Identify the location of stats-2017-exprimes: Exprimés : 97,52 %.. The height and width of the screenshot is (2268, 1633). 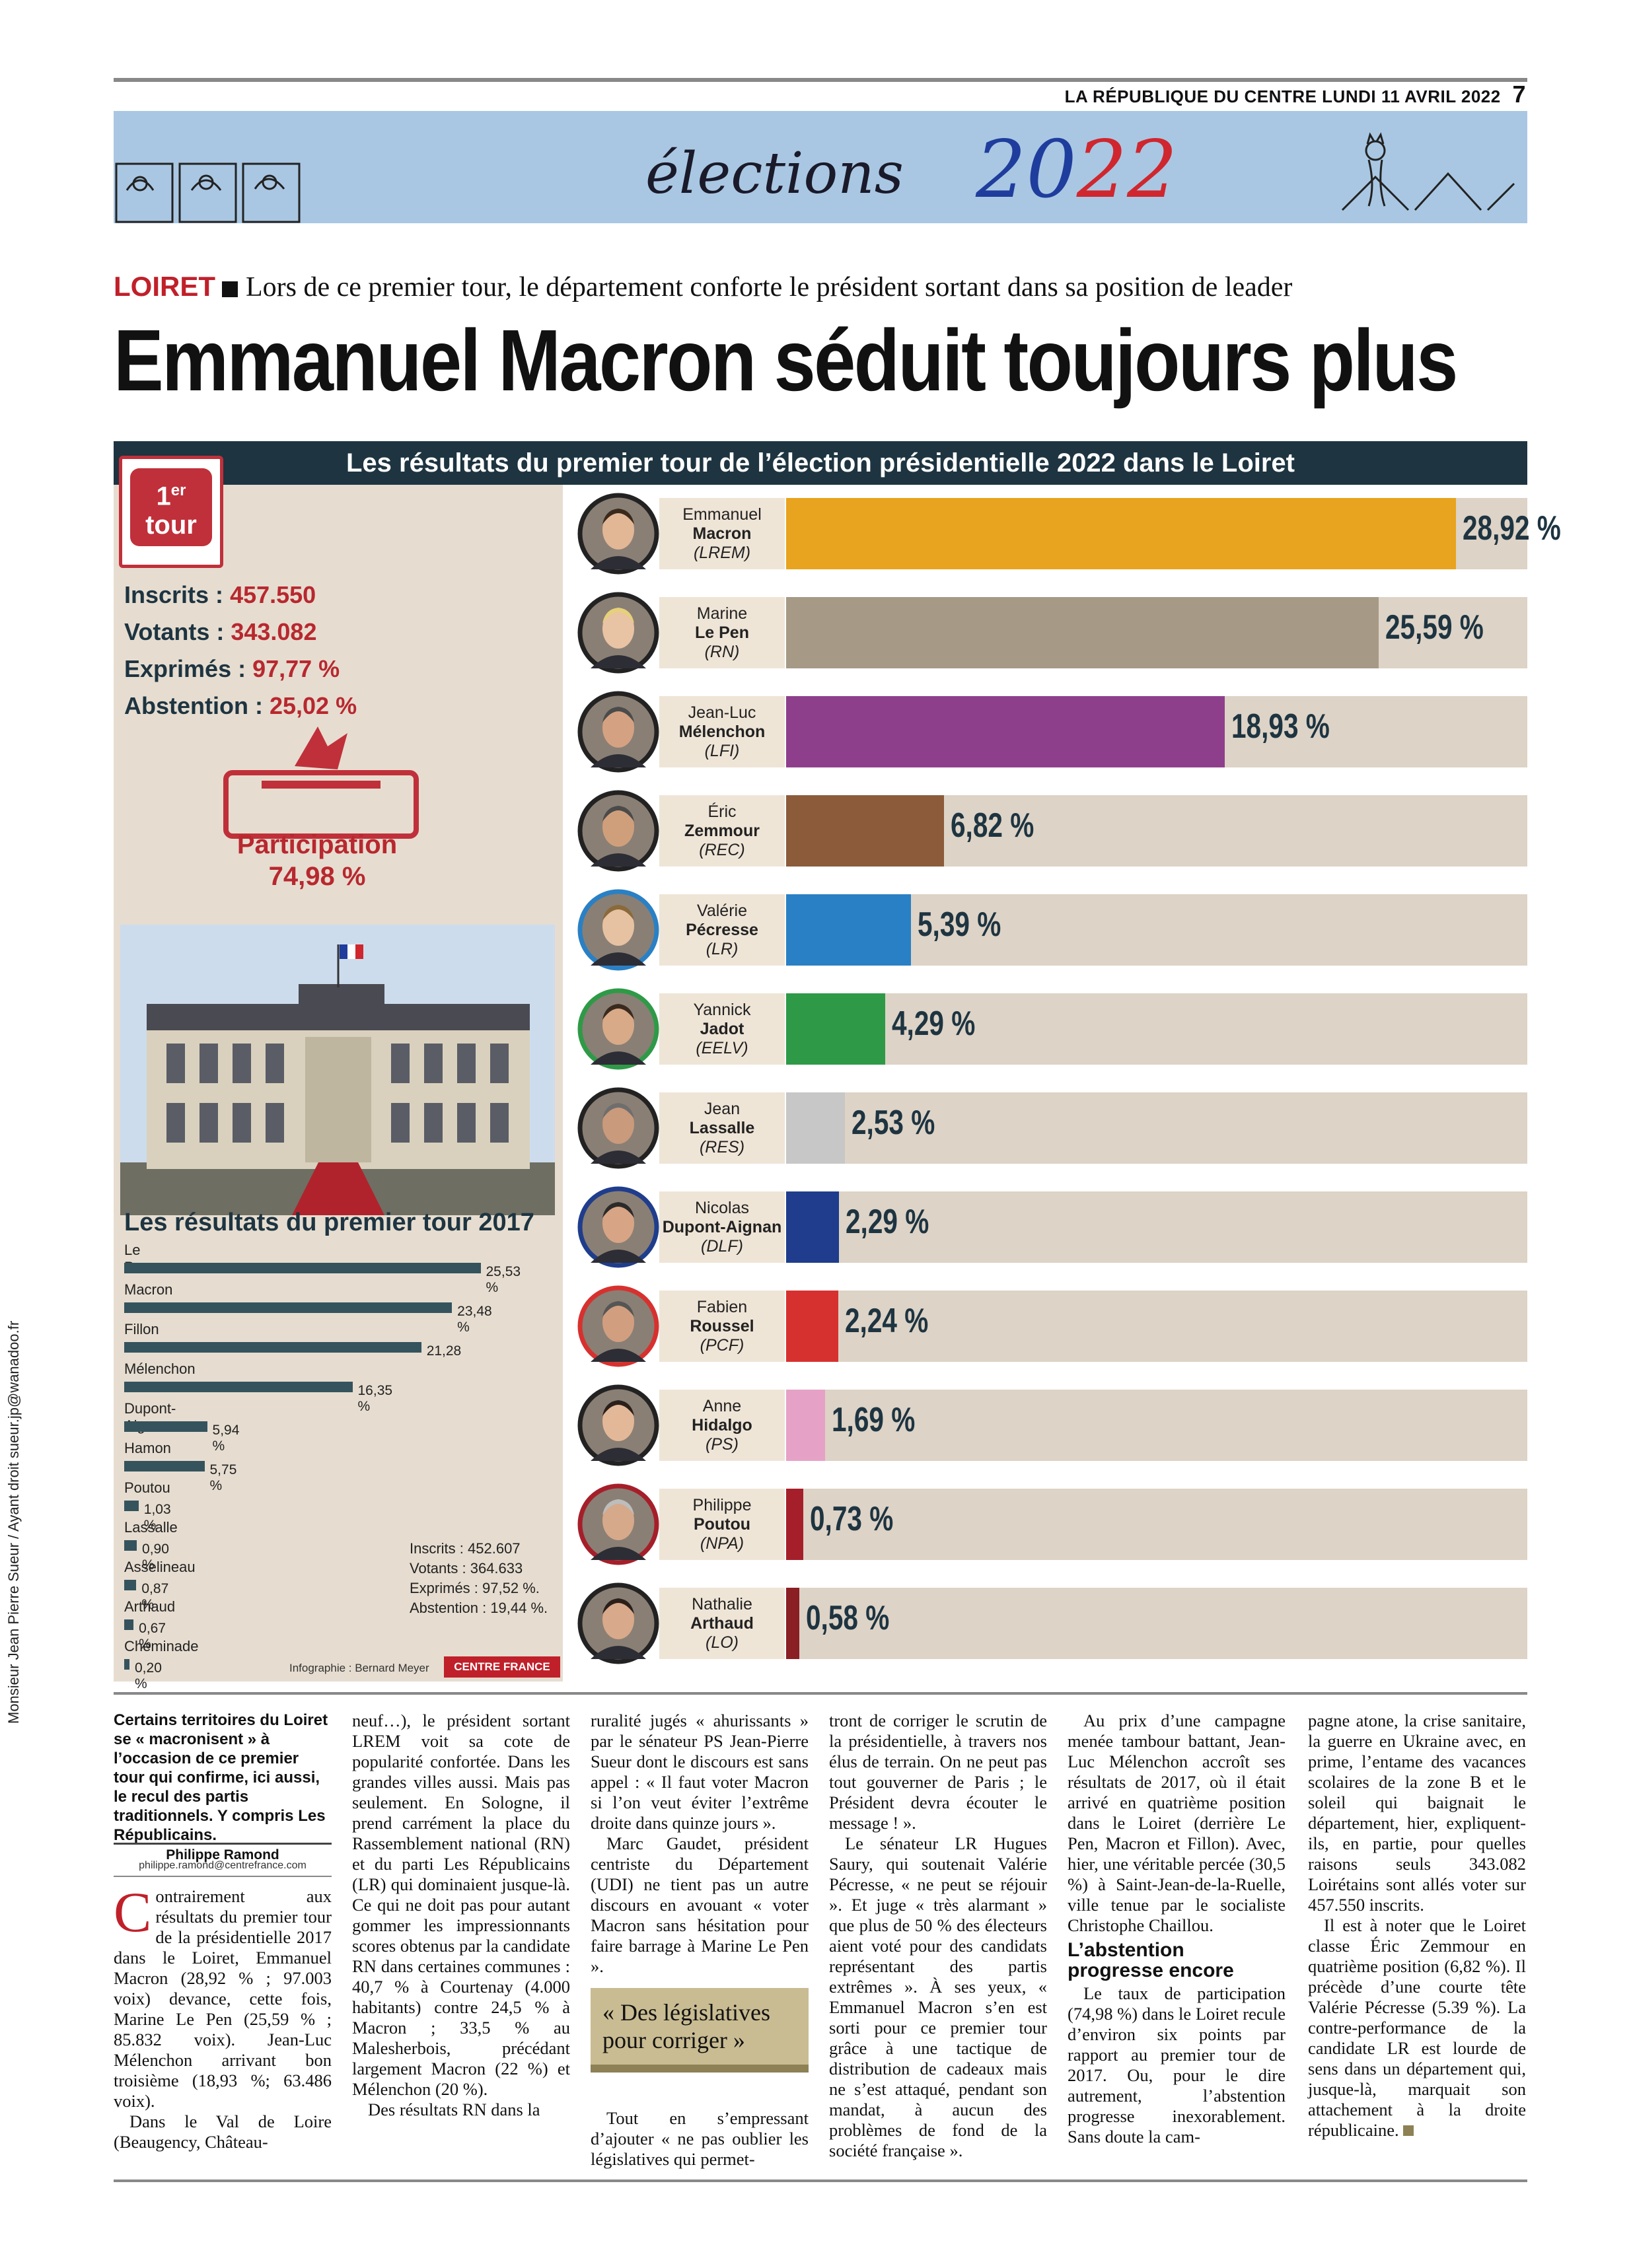
(475, 1588).